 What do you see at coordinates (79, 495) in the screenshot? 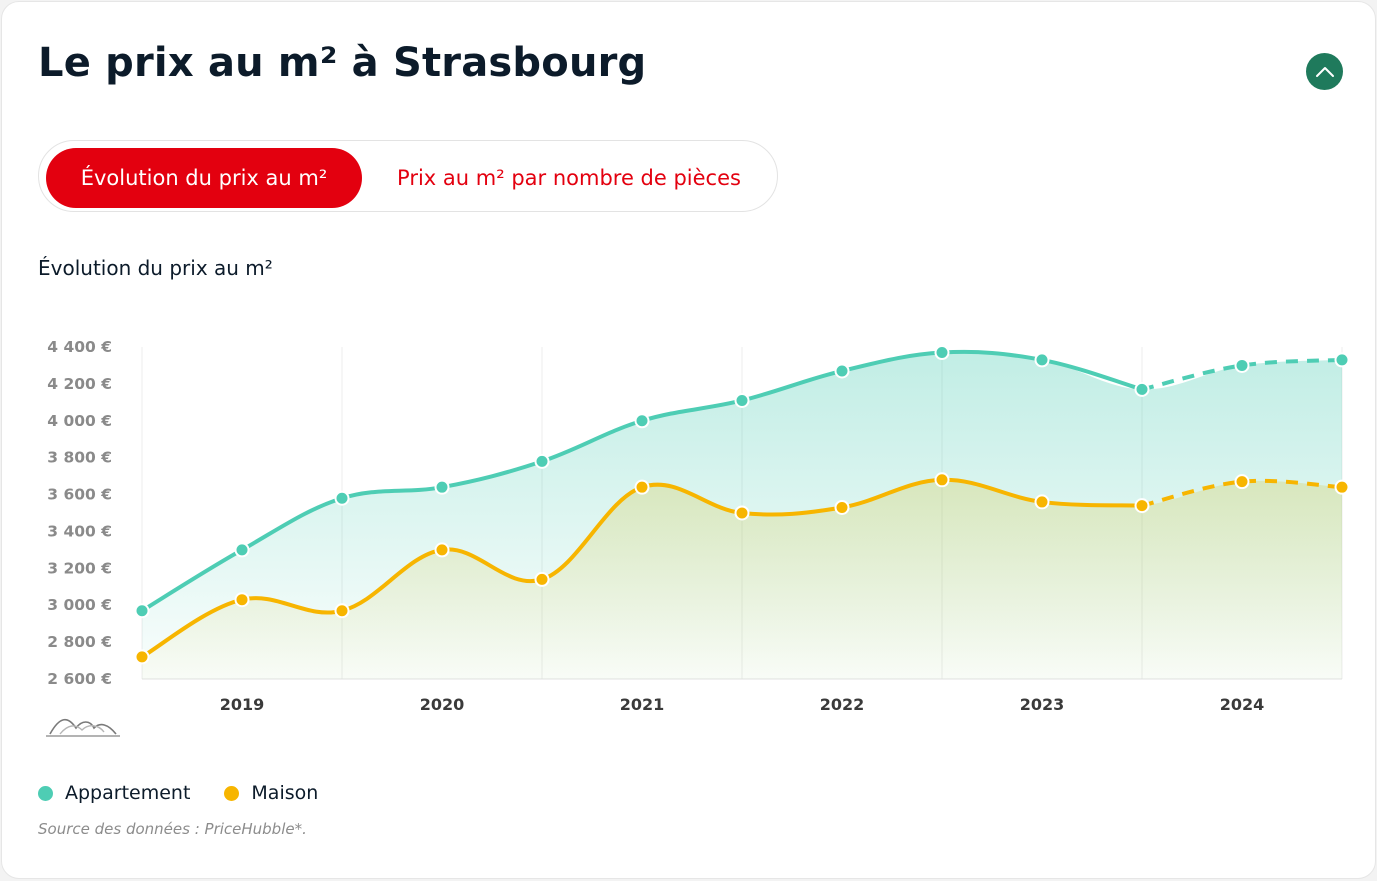
I see `y-tick-label: 3 600 €` at bounding box center [79, 495].